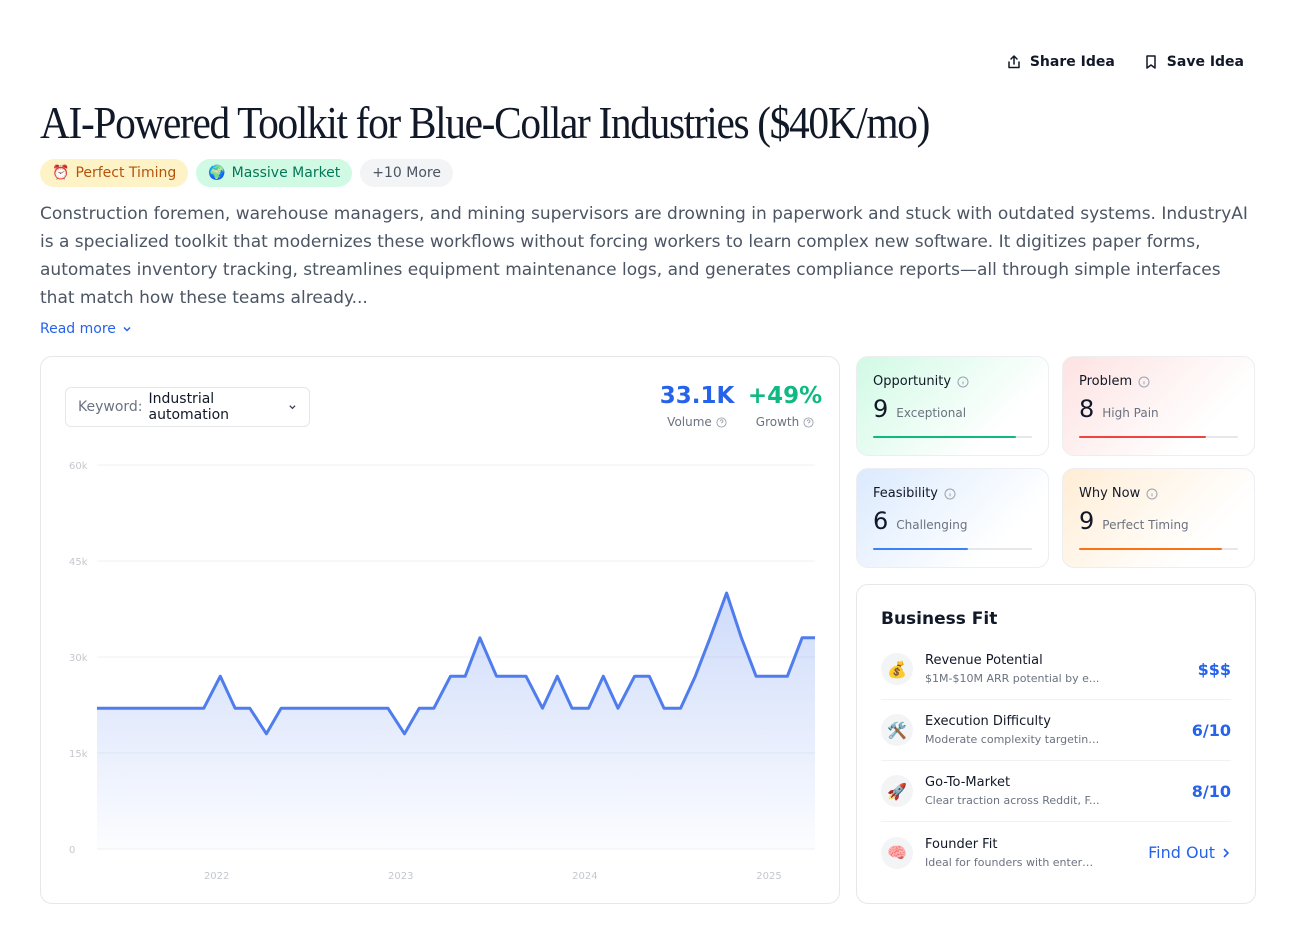 This screenshot has width=1296, height=944. Describe the element at coordinates (905, 493) in the screenshot. I see `metric-title: Feasibility` at that location.